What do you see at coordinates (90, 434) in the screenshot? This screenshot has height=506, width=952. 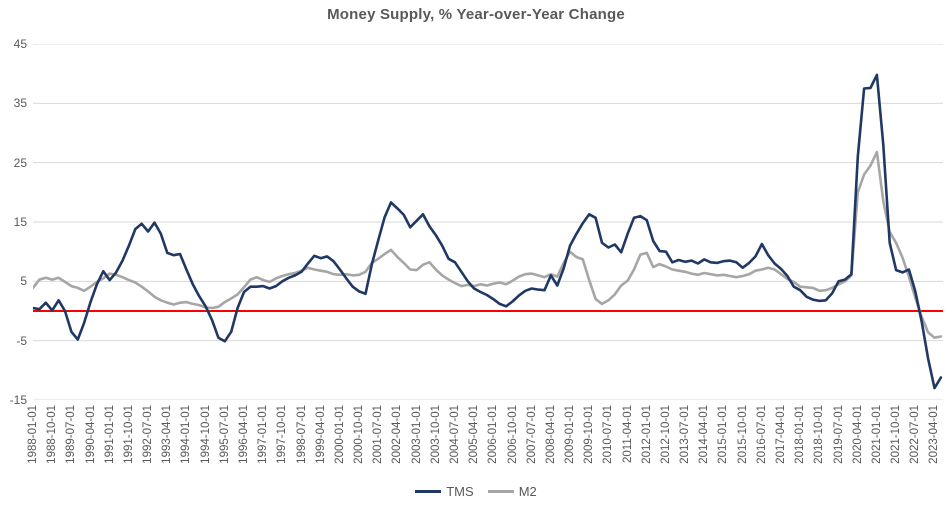 I see `x-axis-tick-label: 1990-04-01` at bounding box center [90, 434].